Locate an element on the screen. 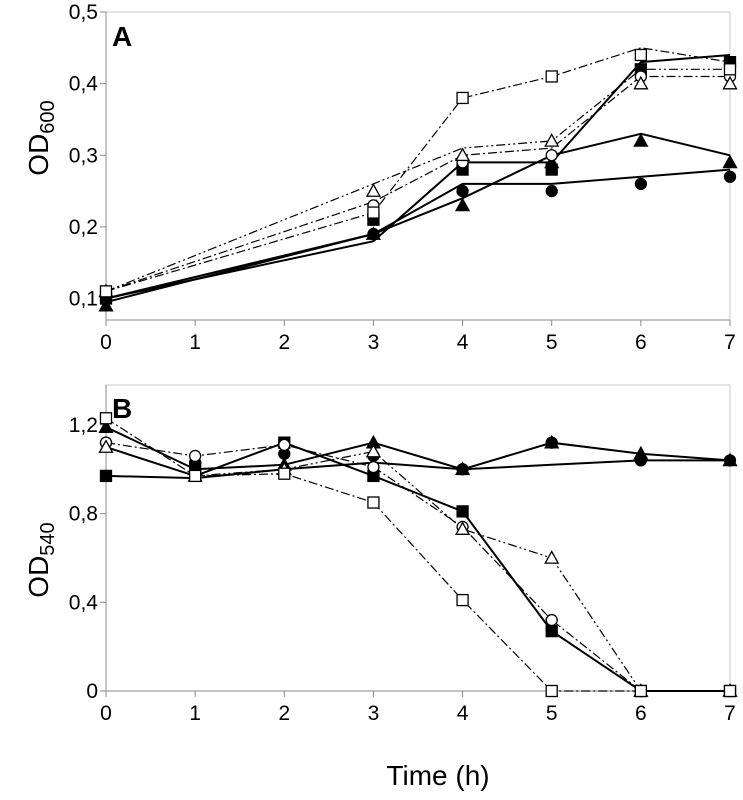  y-tick-label: 0,1 is located at coordinates (83, 299).